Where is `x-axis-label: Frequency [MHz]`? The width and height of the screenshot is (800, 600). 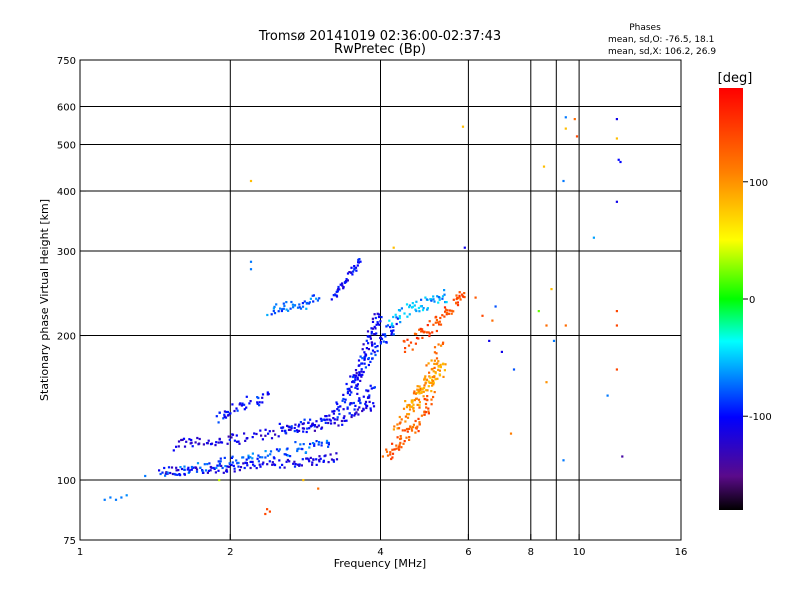 x-axis-label: Frequency [MHz] is located at coordinates (380, 563).